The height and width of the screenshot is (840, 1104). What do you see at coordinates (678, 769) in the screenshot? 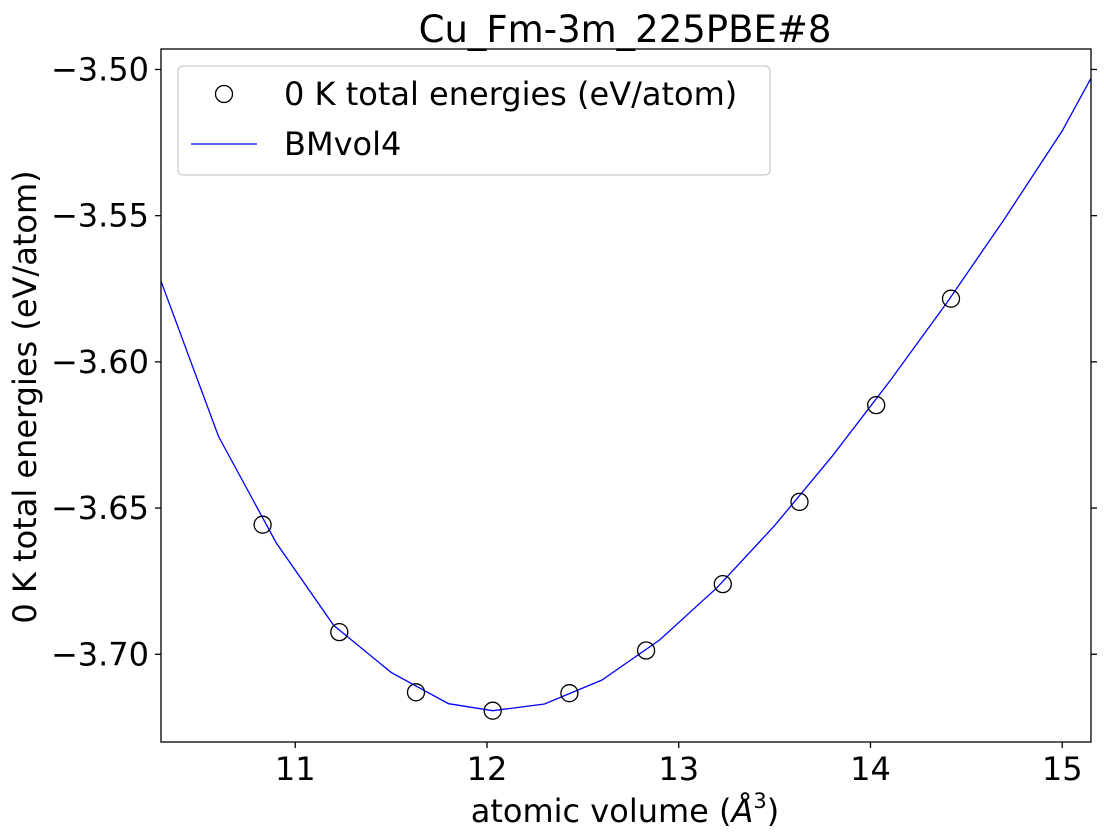
I see `x-tick-label: 13` at bounding box center [678, 769].